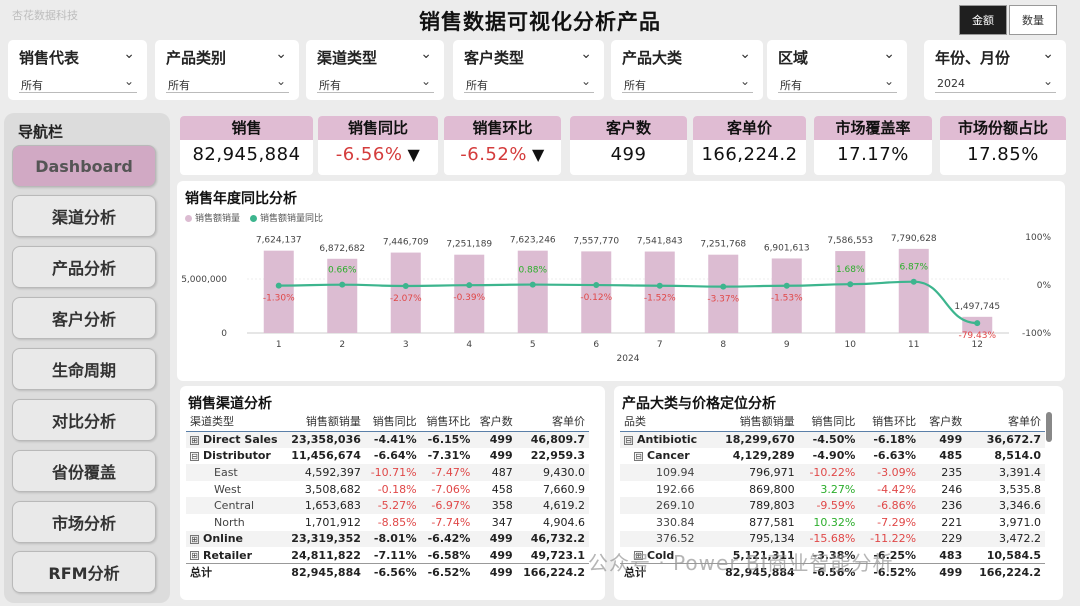  Describe the element at coordinates (84, 216) in the screenshot. I see `nav-item-2: 渠道分析` at that location.